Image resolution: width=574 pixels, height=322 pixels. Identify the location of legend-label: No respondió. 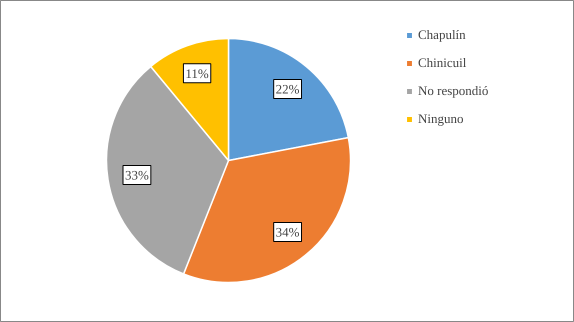
(453, 91).